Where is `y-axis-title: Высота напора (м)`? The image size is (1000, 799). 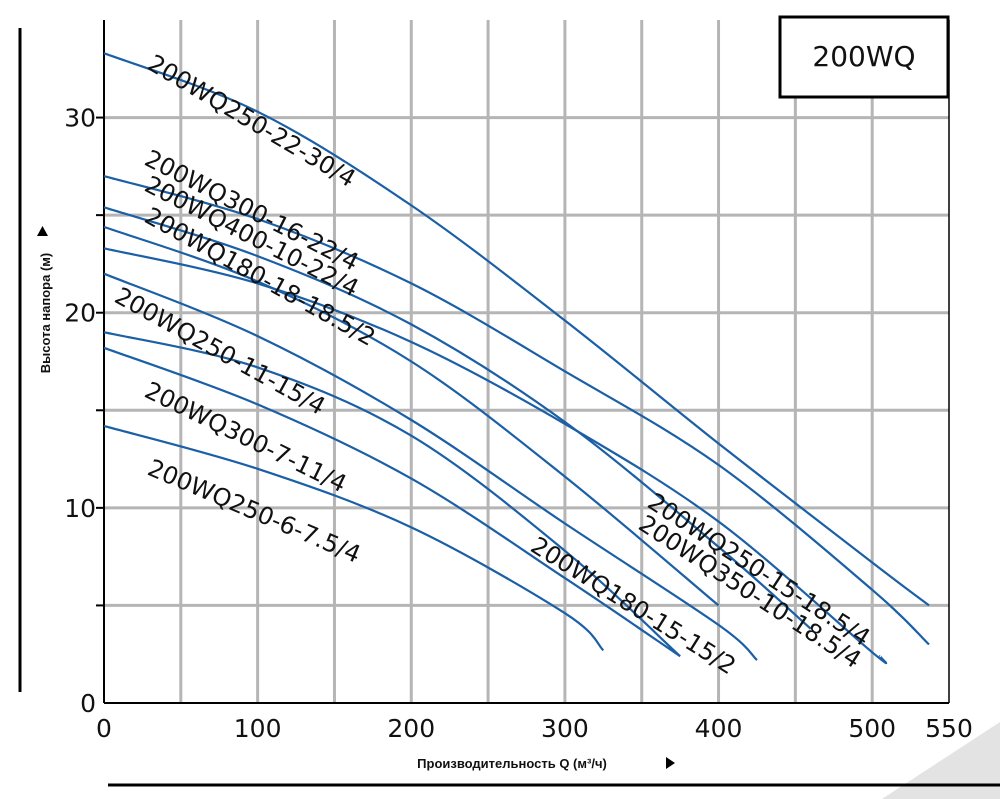
y-axis-title: Высота напора (м) is located at coordinates (45, 313).